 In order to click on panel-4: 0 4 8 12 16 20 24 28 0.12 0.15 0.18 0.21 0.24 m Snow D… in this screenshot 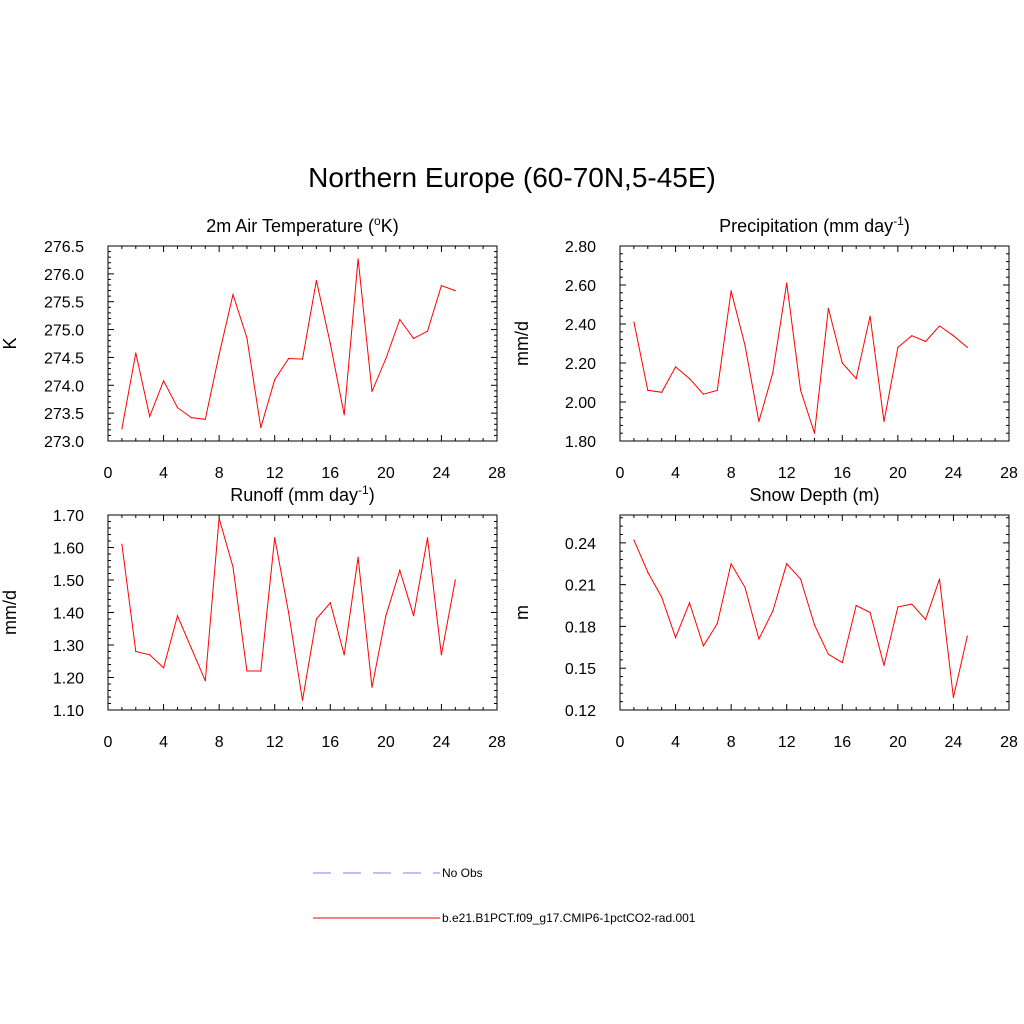, I will do `click(765, 618)`.